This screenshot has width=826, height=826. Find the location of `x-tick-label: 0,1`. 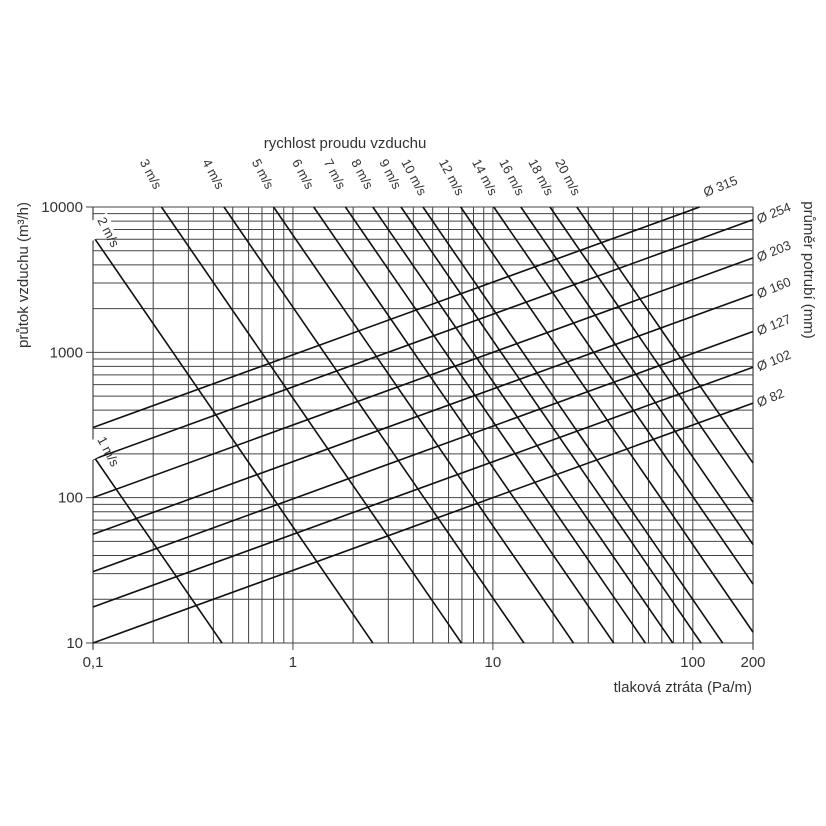

x-tick-label: 0,1 is located at coordinates (93, 662).